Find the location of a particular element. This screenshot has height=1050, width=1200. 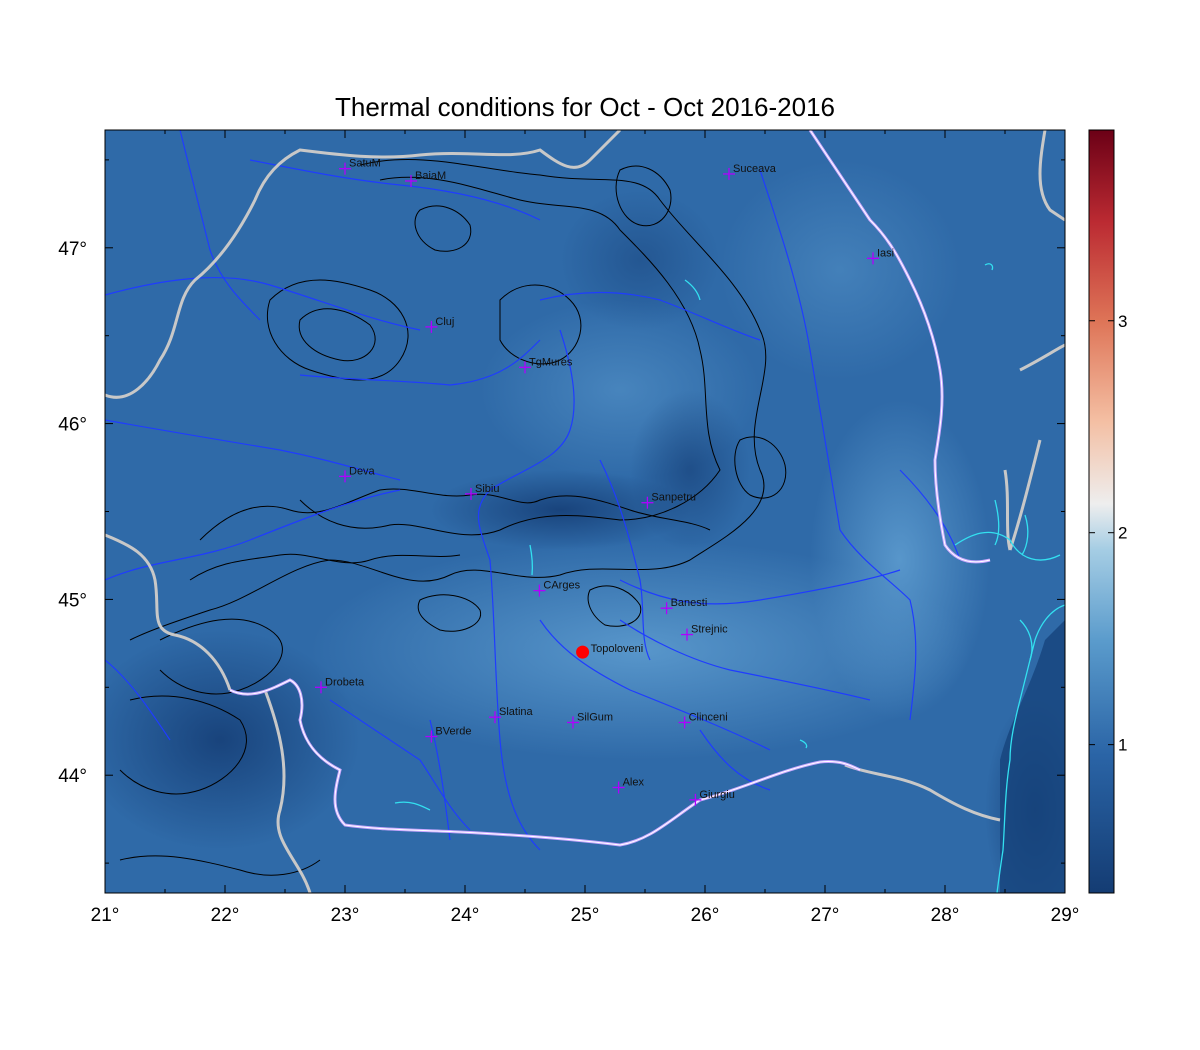

city-label: Clinceni is located at coordinates (708, 717).